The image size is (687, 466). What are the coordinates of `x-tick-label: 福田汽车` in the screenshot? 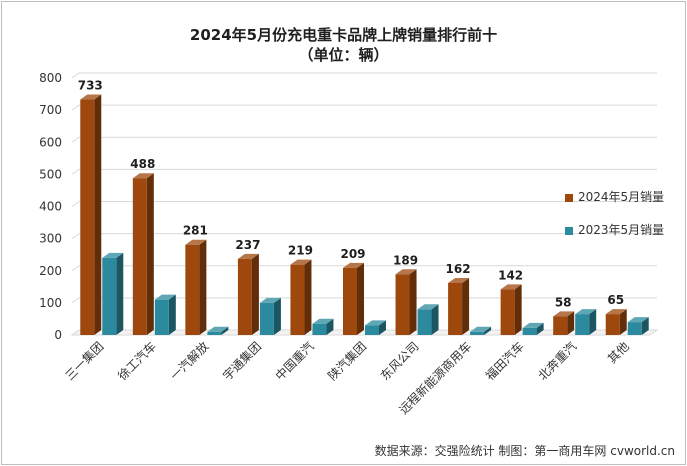 It's located at (504, 361).